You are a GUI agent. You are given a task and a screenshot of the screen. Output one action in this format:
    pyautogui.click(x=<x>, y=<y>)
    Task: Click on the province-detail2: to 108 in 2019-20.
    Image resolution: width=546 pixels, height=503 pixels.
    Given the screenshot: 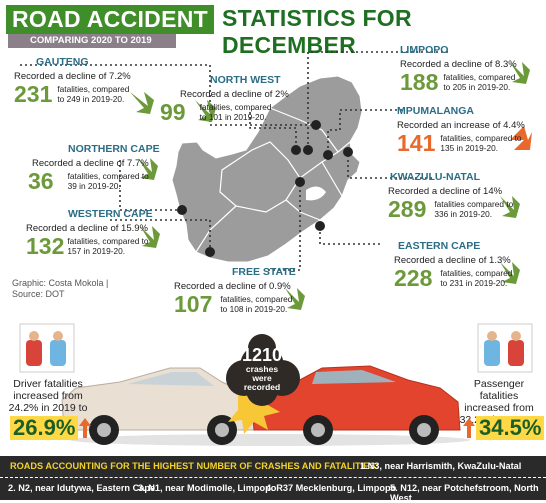 What is the action you would take?
    pyautogui.click(x=254, y=309)
    